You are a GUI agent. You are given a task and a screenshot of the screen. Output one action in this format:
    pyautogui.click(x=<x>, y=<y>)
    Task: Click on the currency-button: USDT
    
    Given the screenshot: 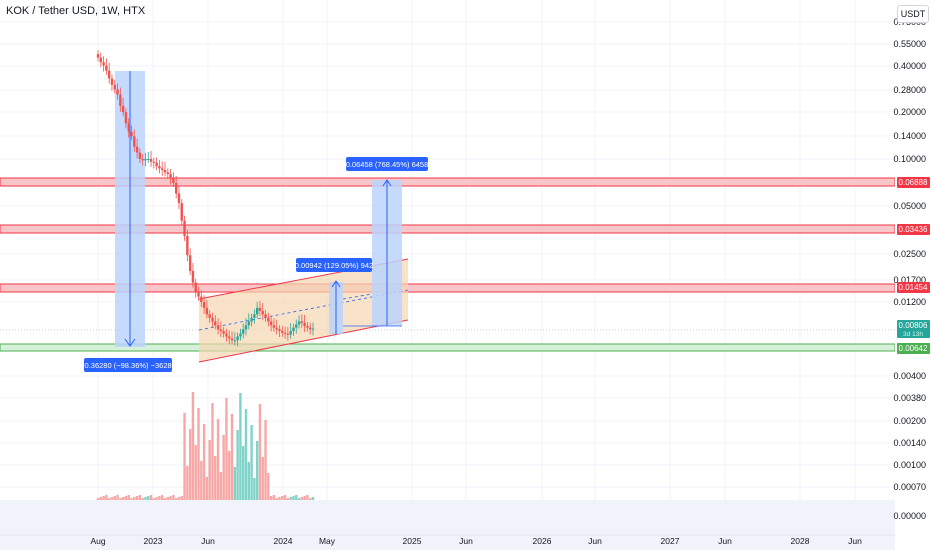 What is the action you would take?
    pyautogui.click(x=913, y=14)
    